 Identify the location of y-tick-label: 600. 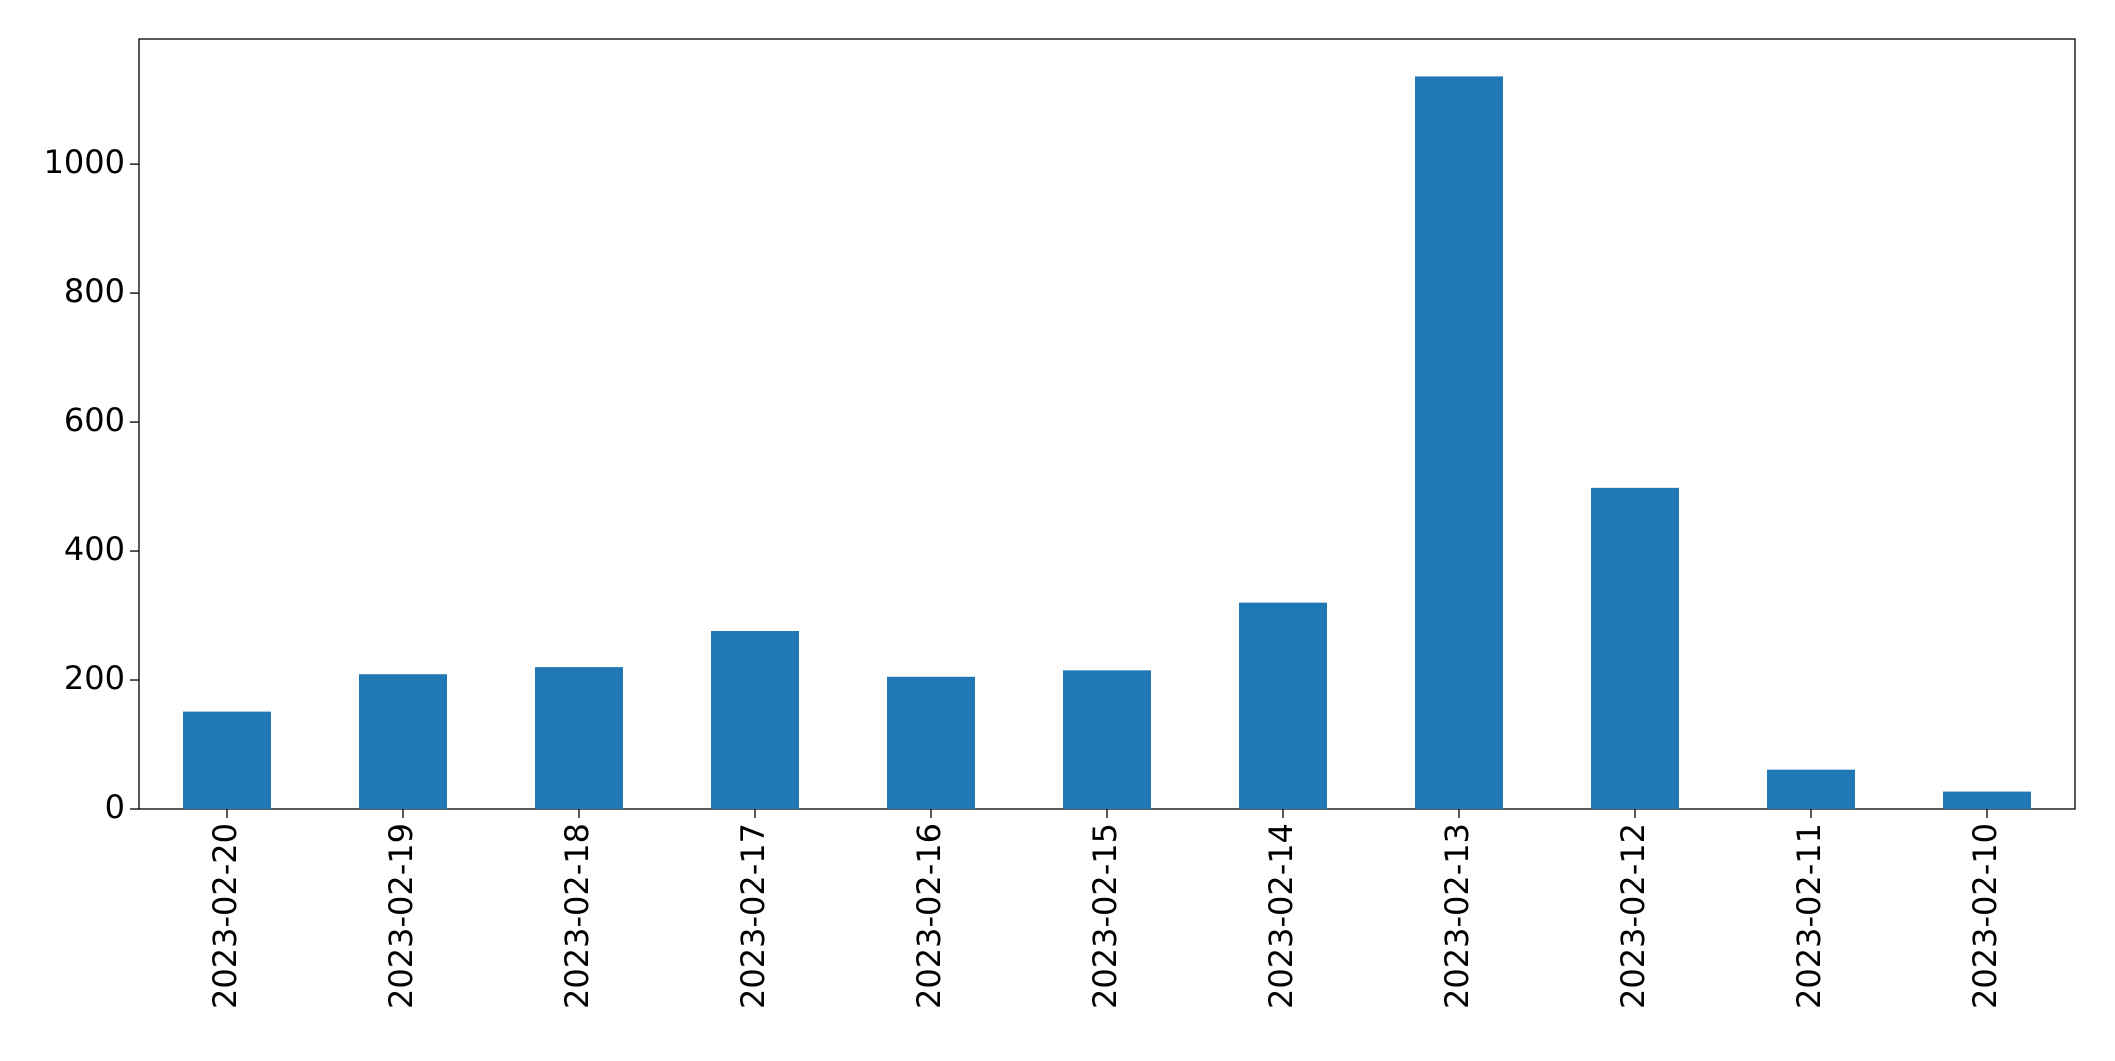
(94, 420).